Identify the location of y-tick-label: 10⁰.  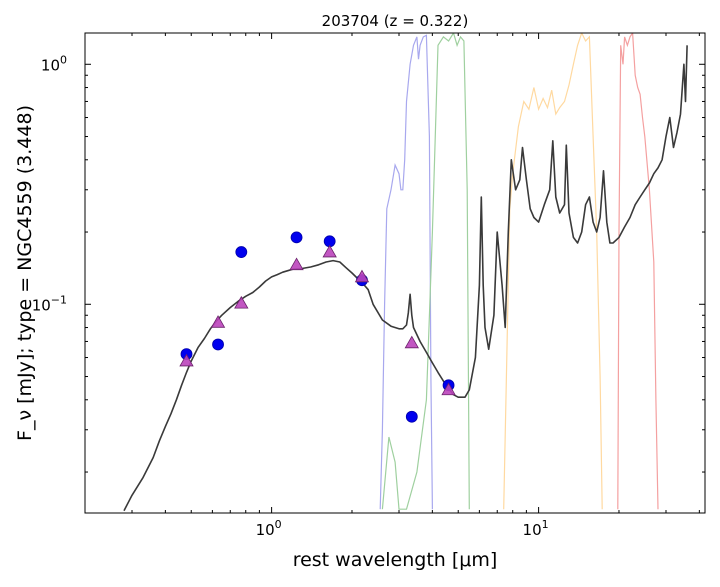
(54, 63).